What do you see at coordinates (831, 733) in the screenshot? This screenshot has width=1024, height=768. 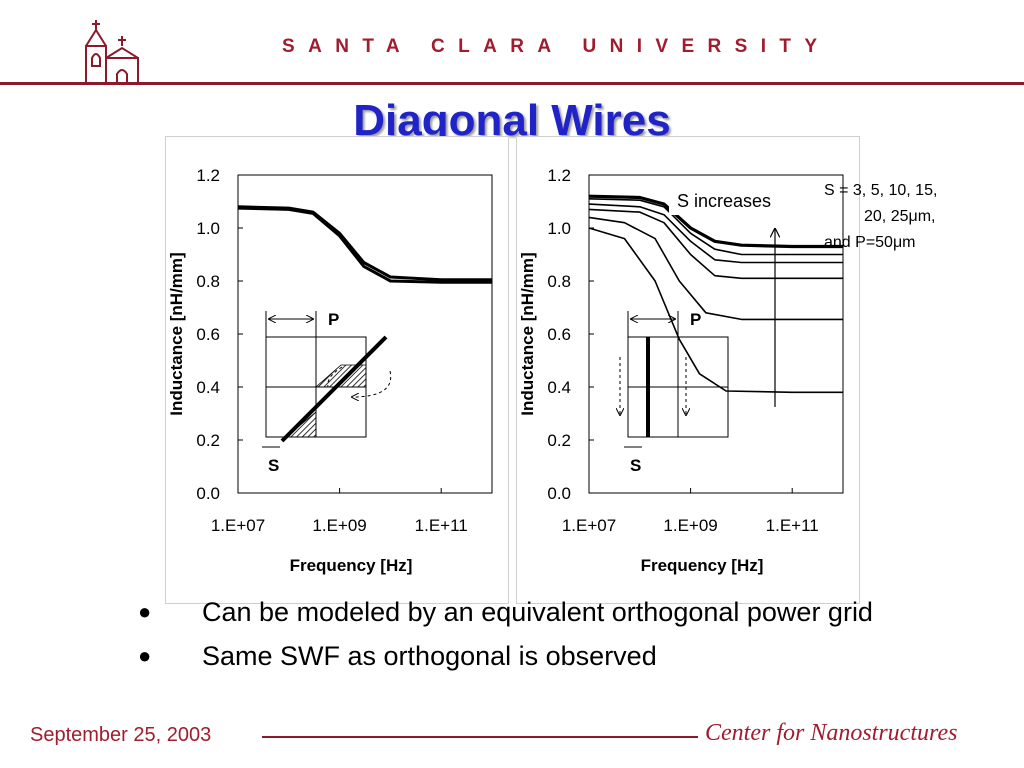 I see `footer-center-name: Center for Nanostructures` at bounding box center [831, 733].